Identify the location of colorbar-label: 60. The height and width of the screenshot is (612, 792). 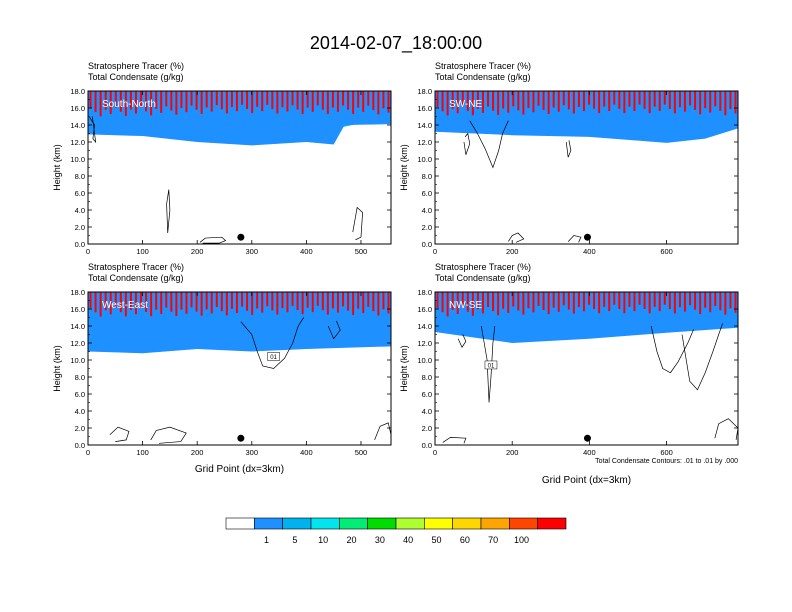
(465, 540).